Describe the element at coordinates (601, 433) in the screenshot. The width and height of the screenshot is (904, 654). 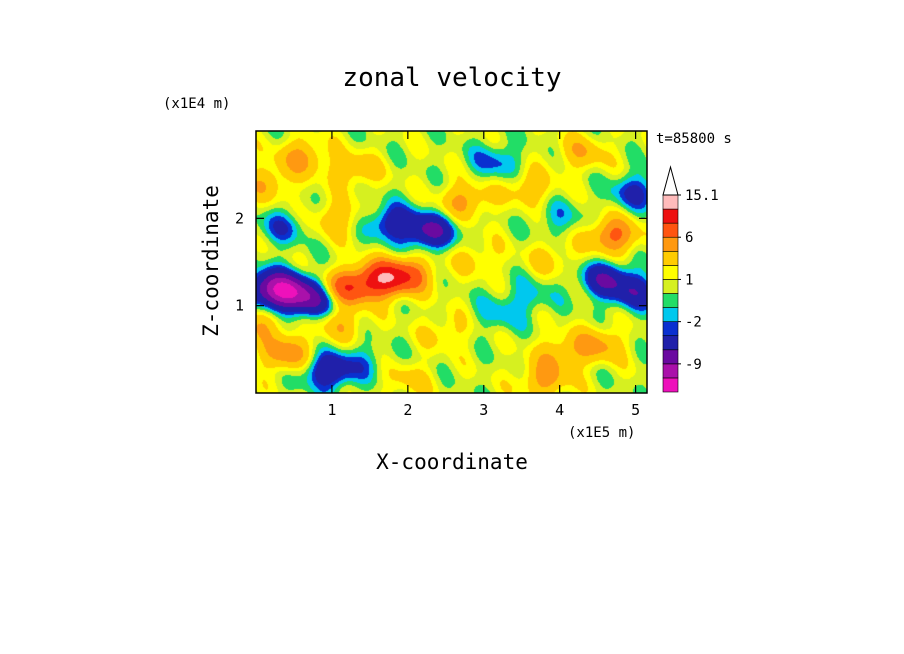
I see `x-unit-label: (x1E5 m)` at that location.